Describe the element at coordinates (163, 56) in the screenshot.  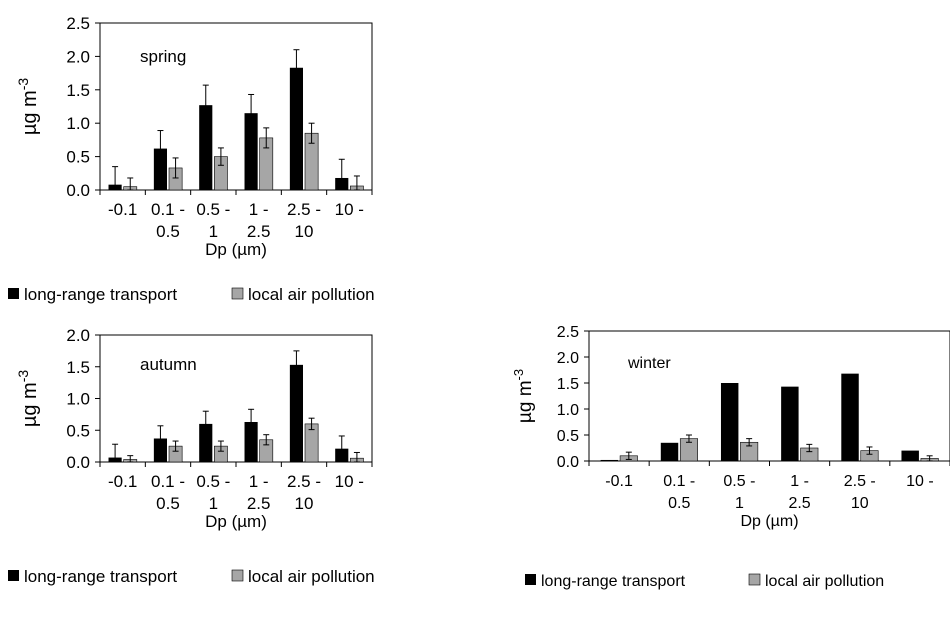
I see `chart-title: spring` at that location.